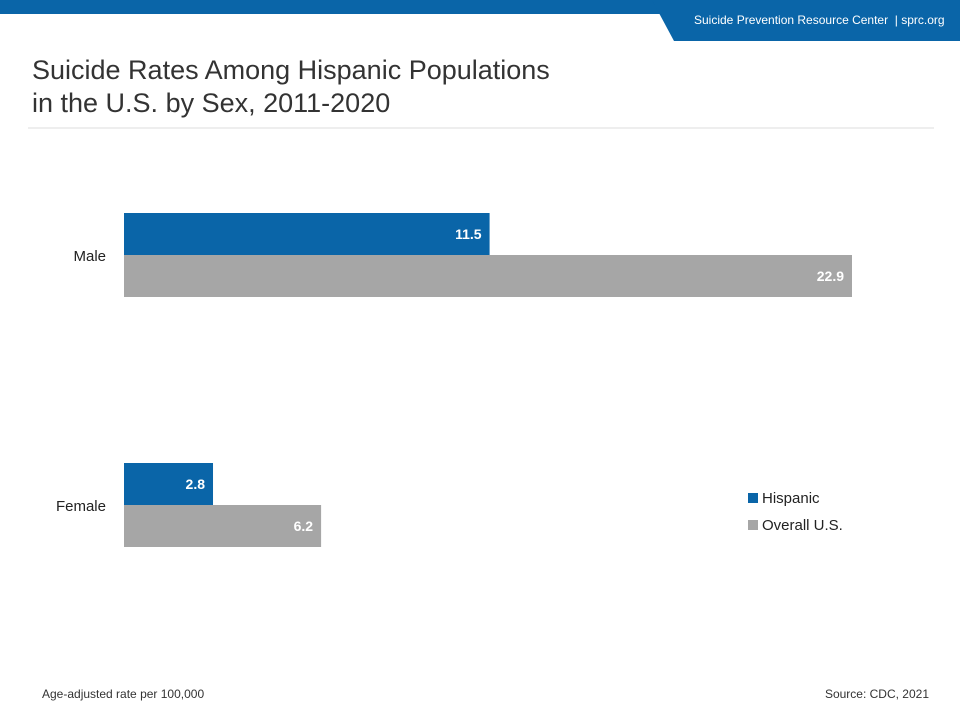  Describe the element at coordinates (488, 276) in the screenshot. I see `bar-overall-u-s-male` at that location.